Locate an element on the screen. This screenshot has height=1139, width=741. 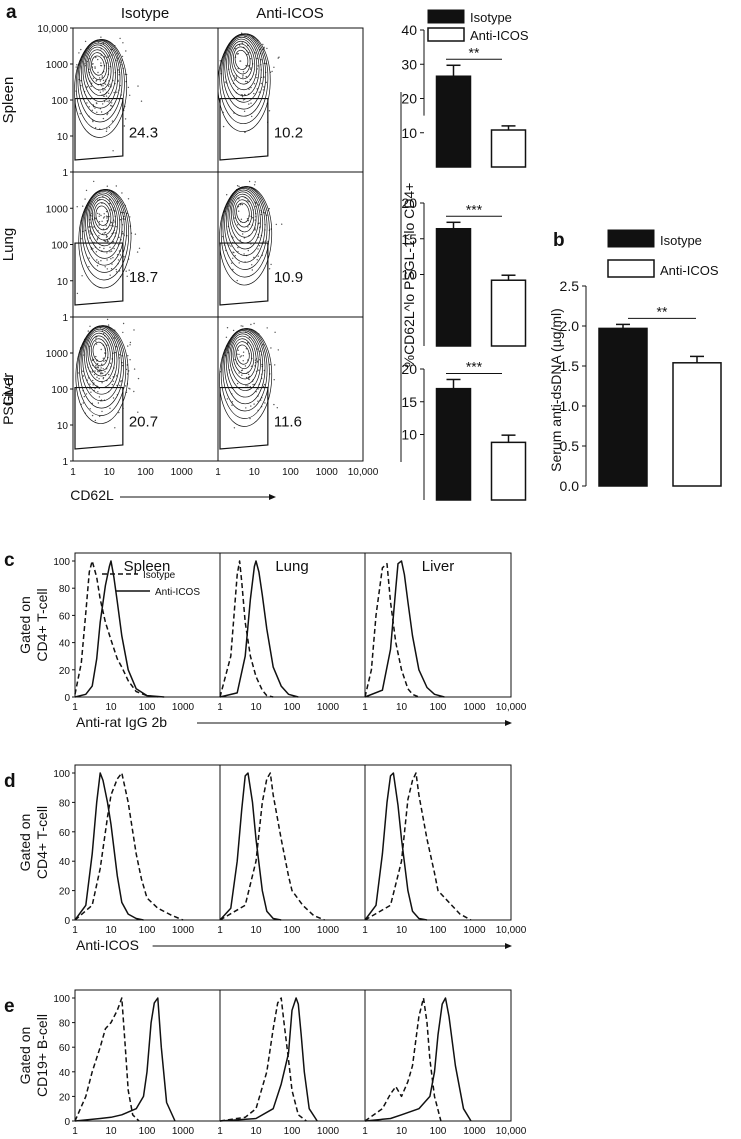
bar-chart-dsdna-ytick-label: 1.0 is located at coordinates (570, 406).